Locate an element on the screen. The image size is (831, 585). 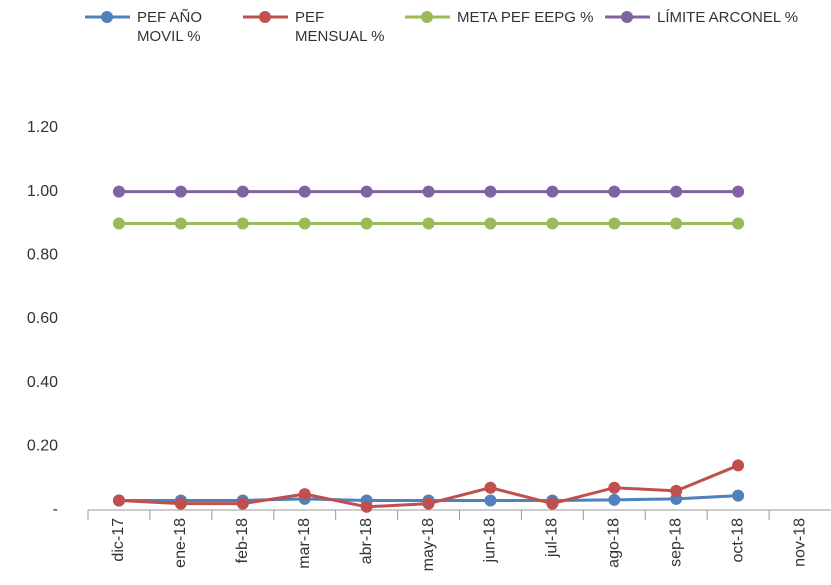
y-tick-label: 0.40 is located at coordinates (42, 382).